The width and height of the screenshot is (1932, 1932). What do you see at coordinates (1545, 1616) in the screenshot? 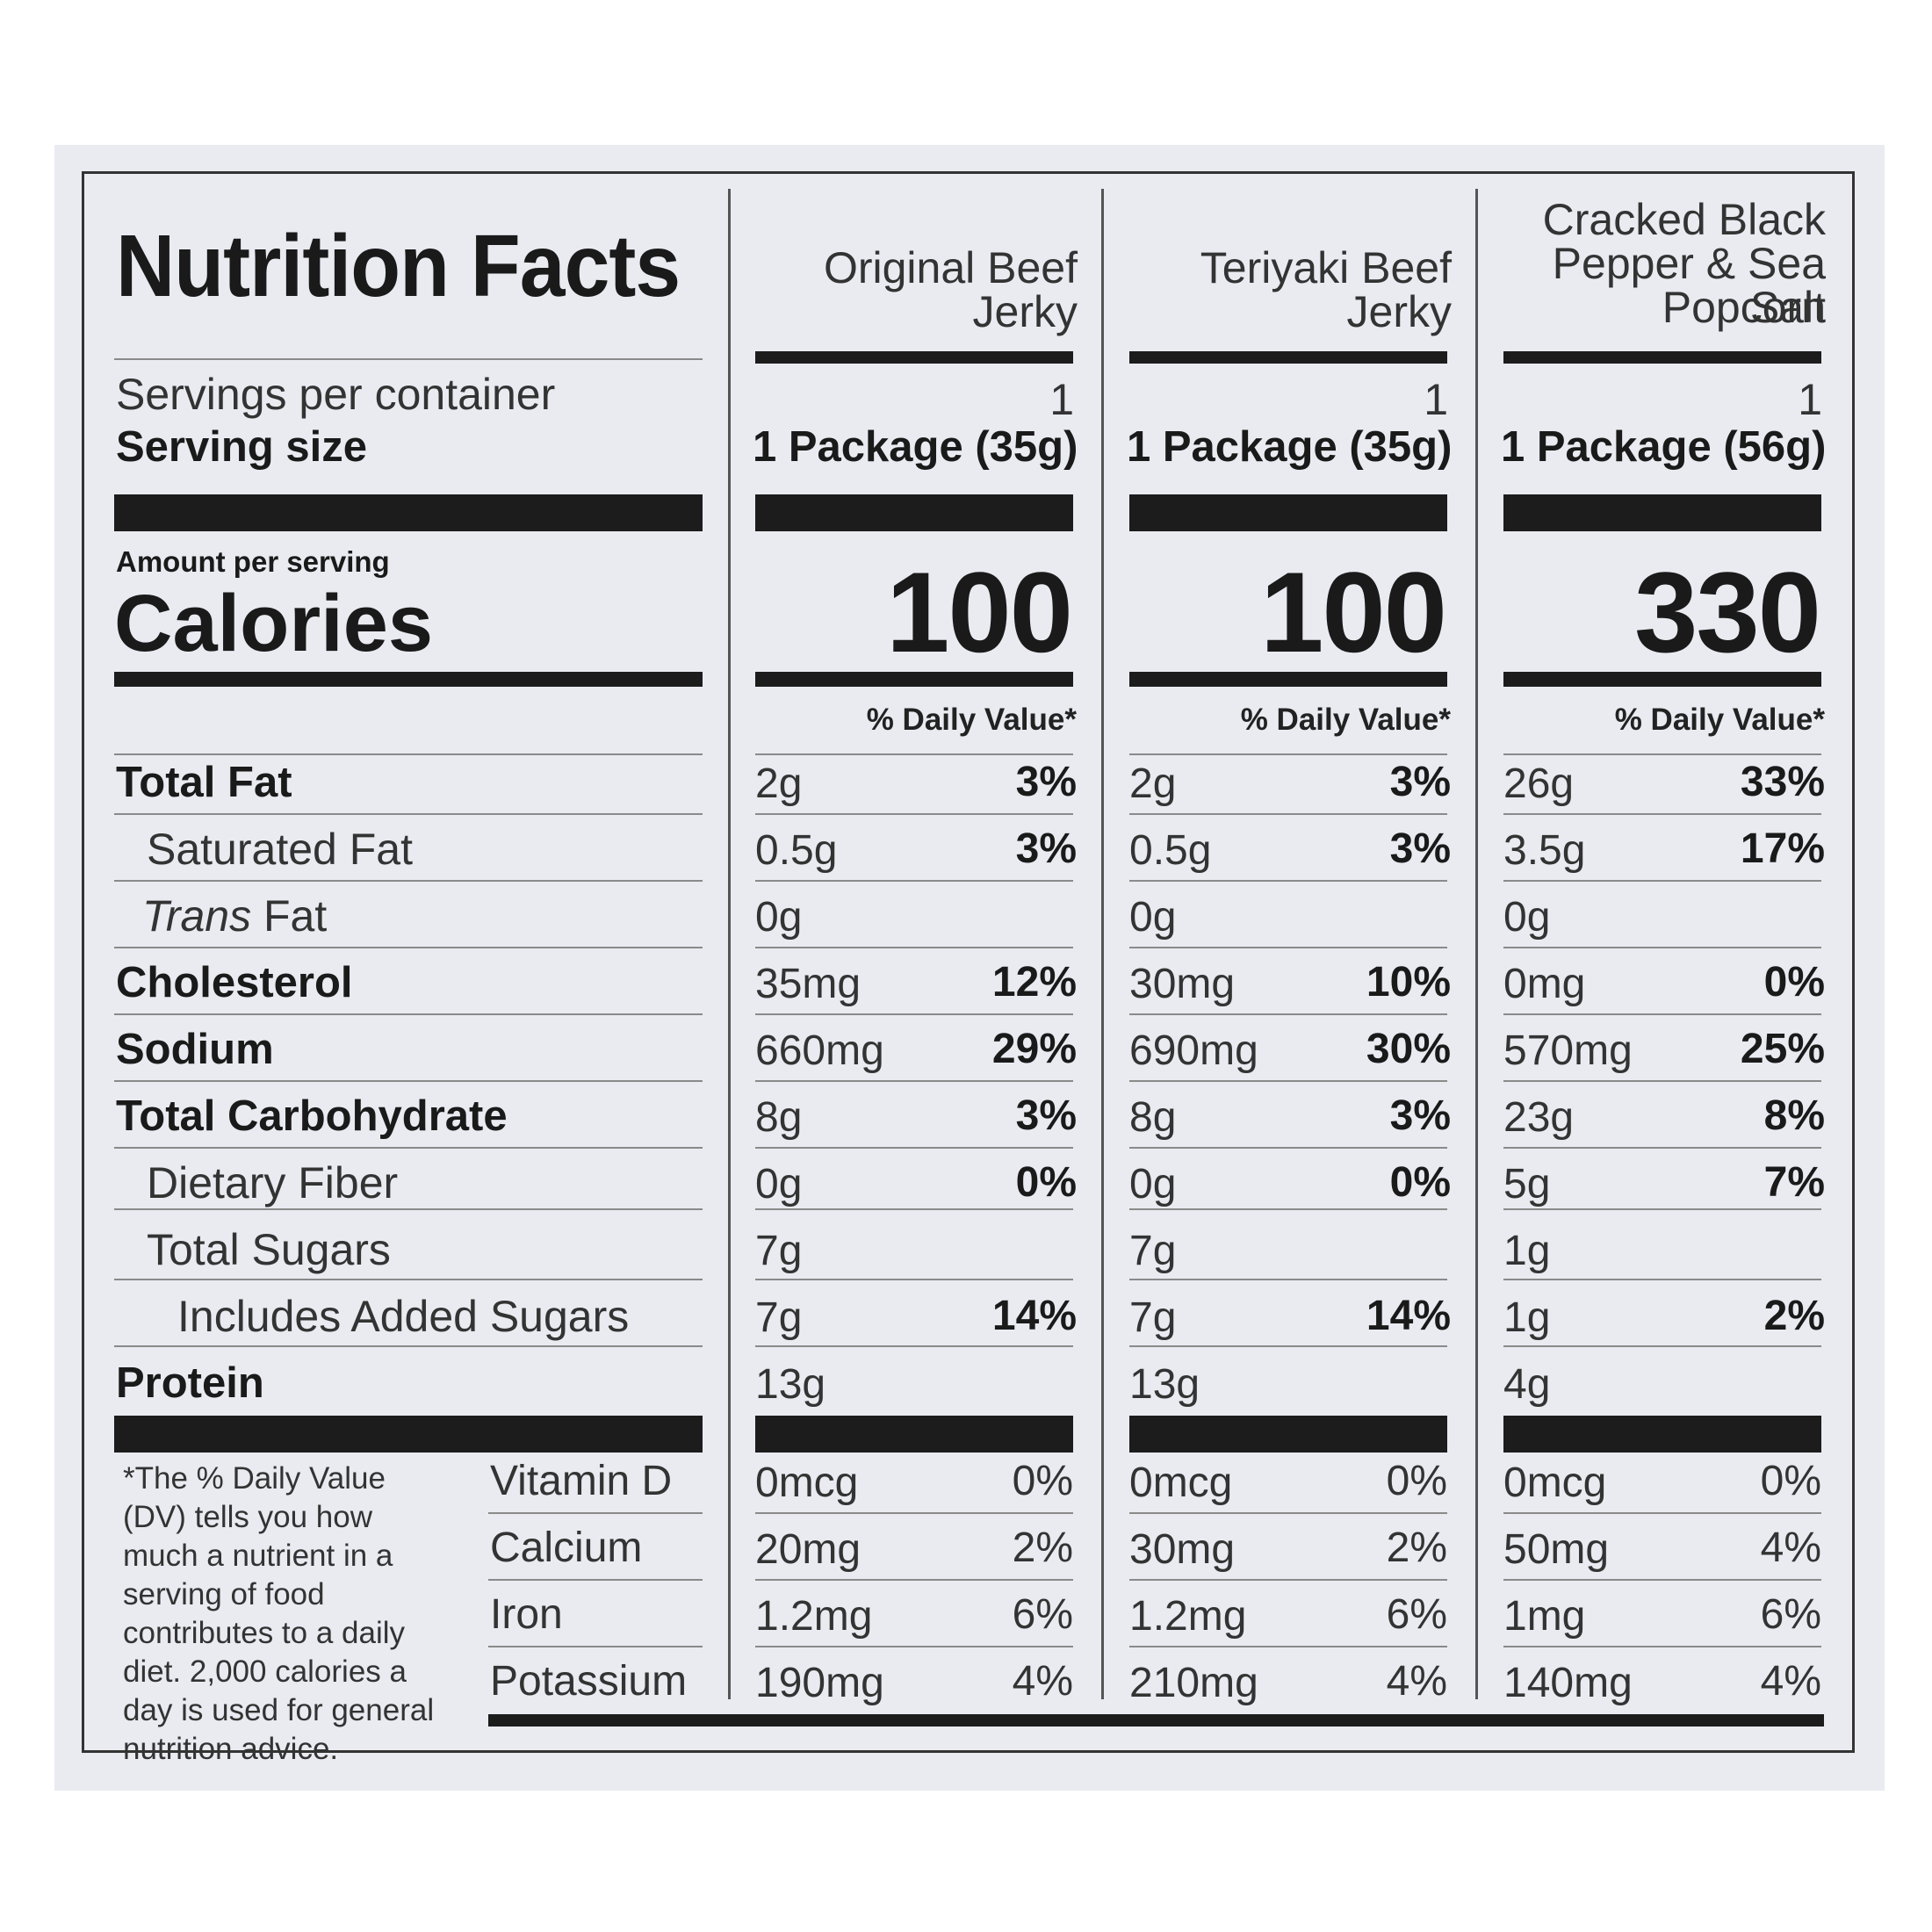
I see `amount-iron: 1mg` at bounding box center [1545, 1616].